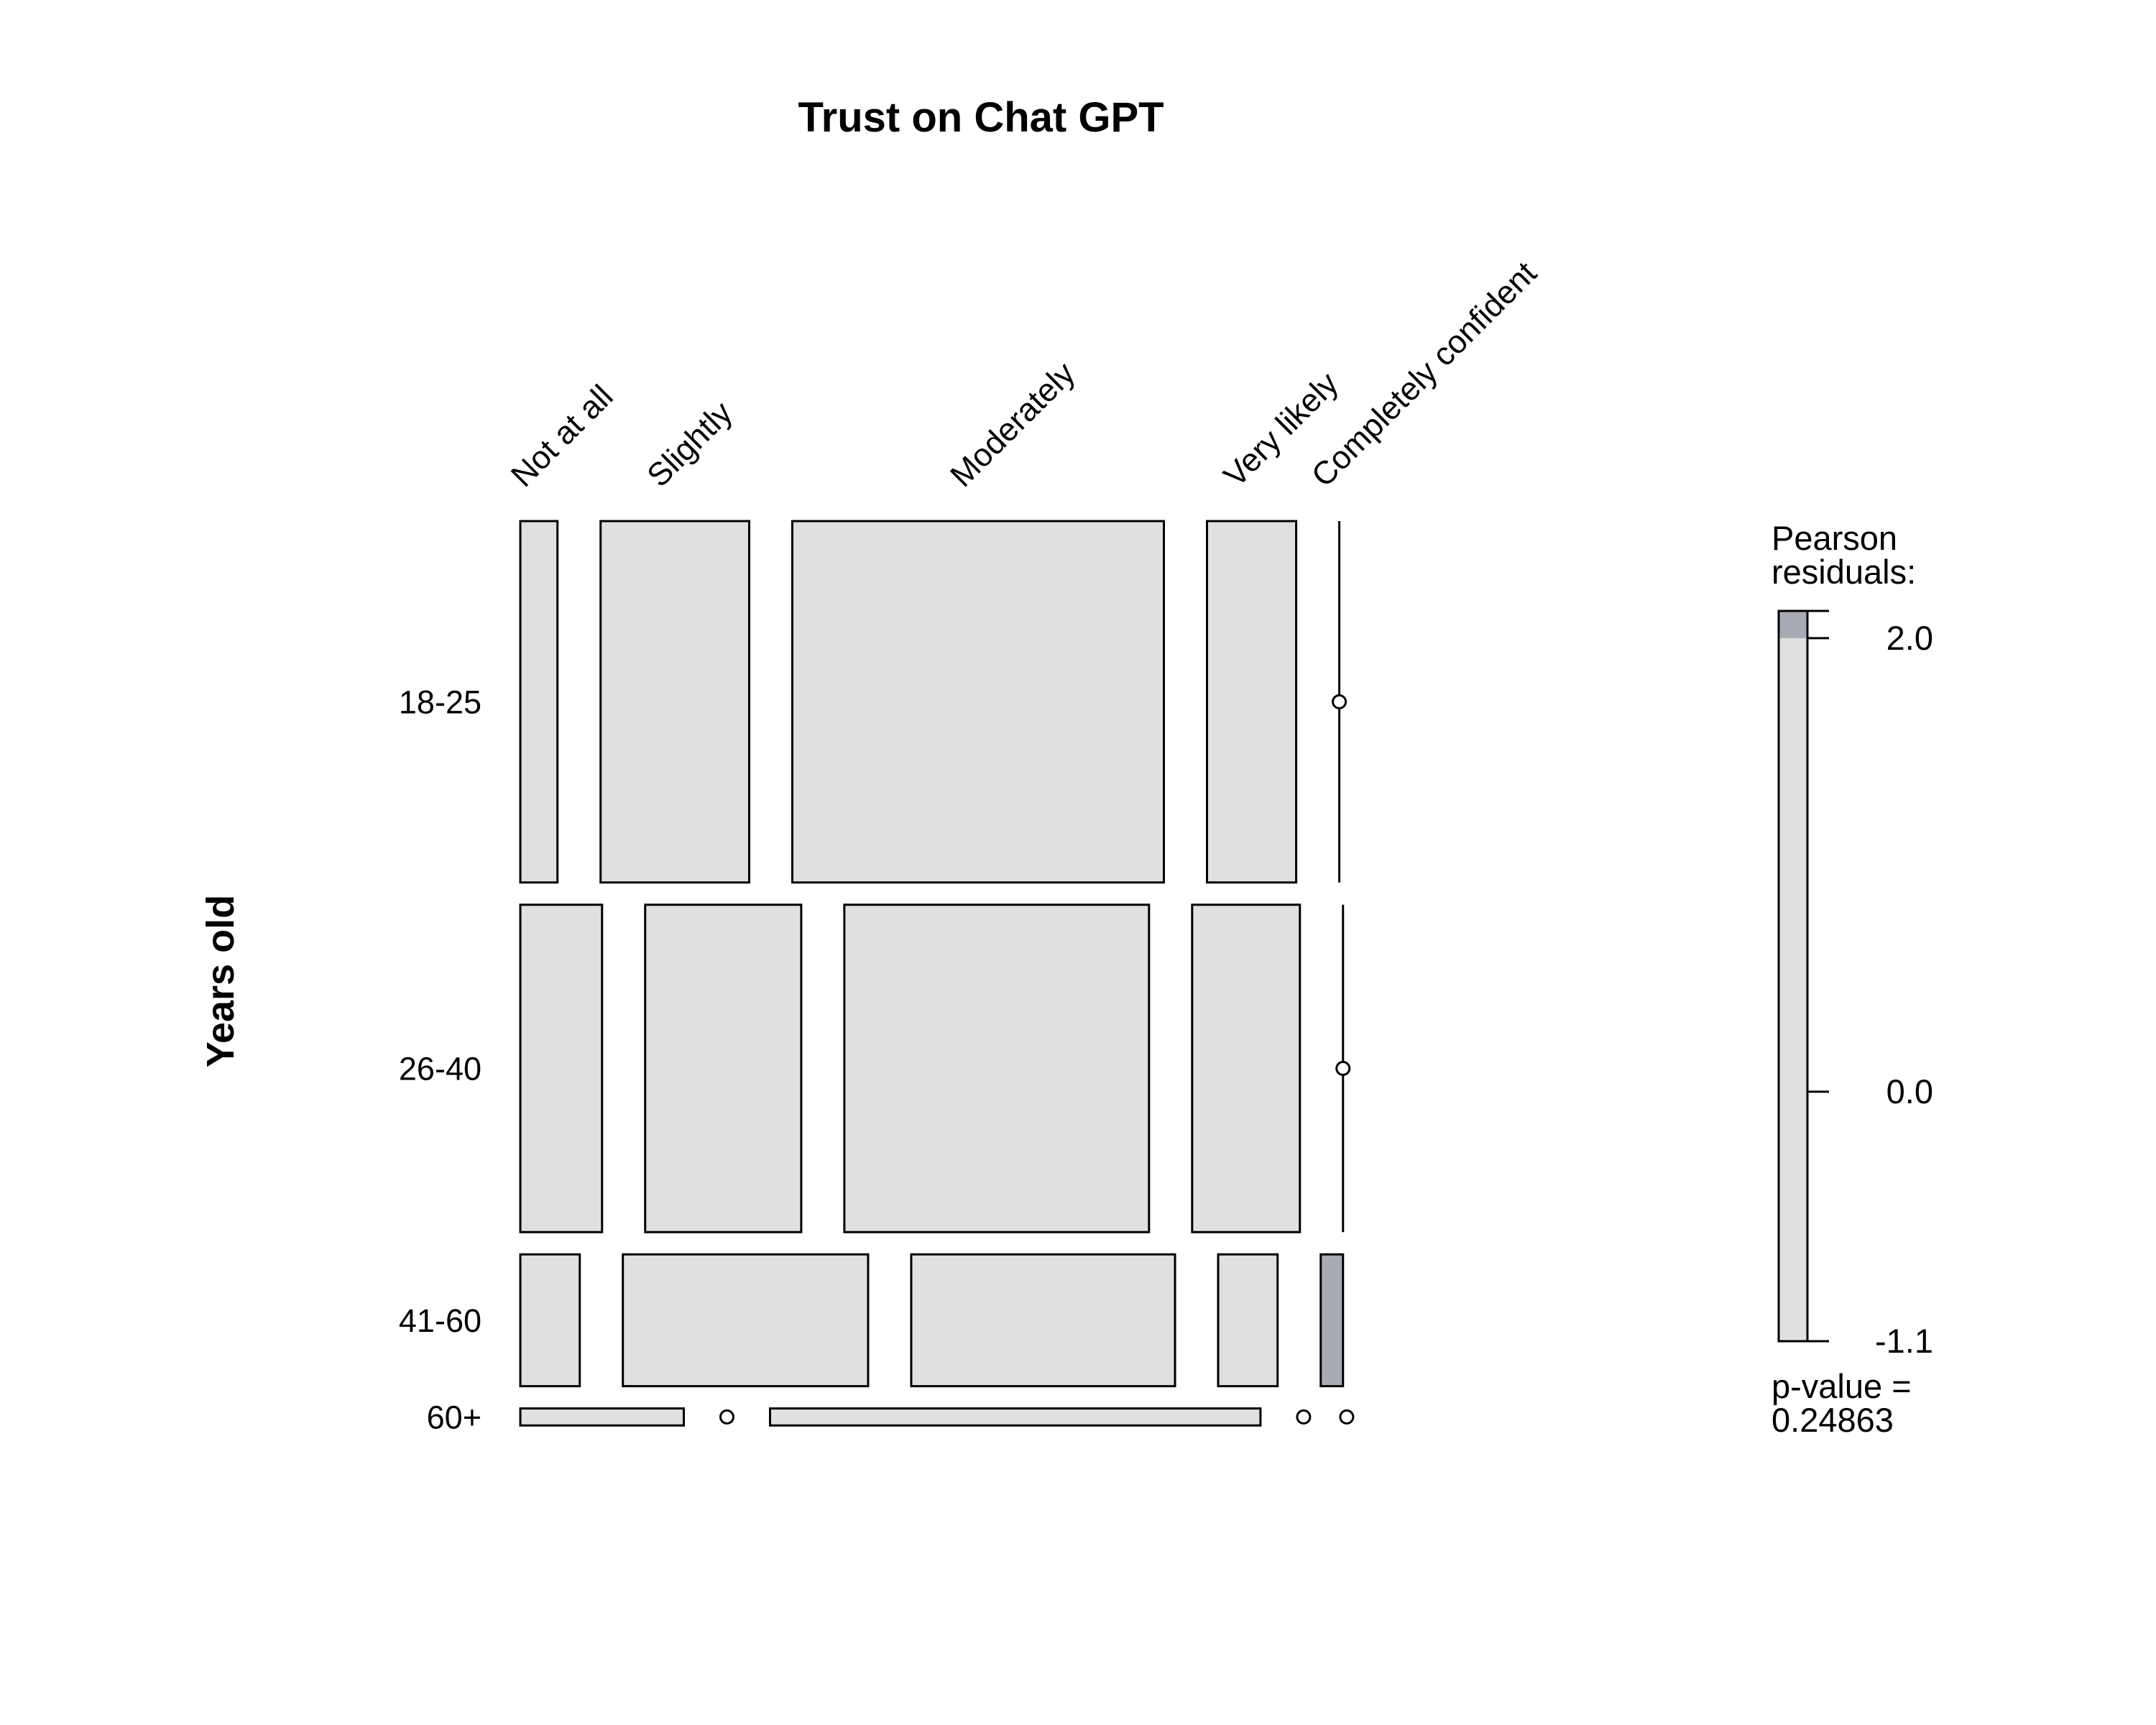 The height and width of the screenshot is (1725, 2156). Describe the element at coordinates (539, 702) in the screenshot. I see `tile-18-25-not-at-all` at that location.